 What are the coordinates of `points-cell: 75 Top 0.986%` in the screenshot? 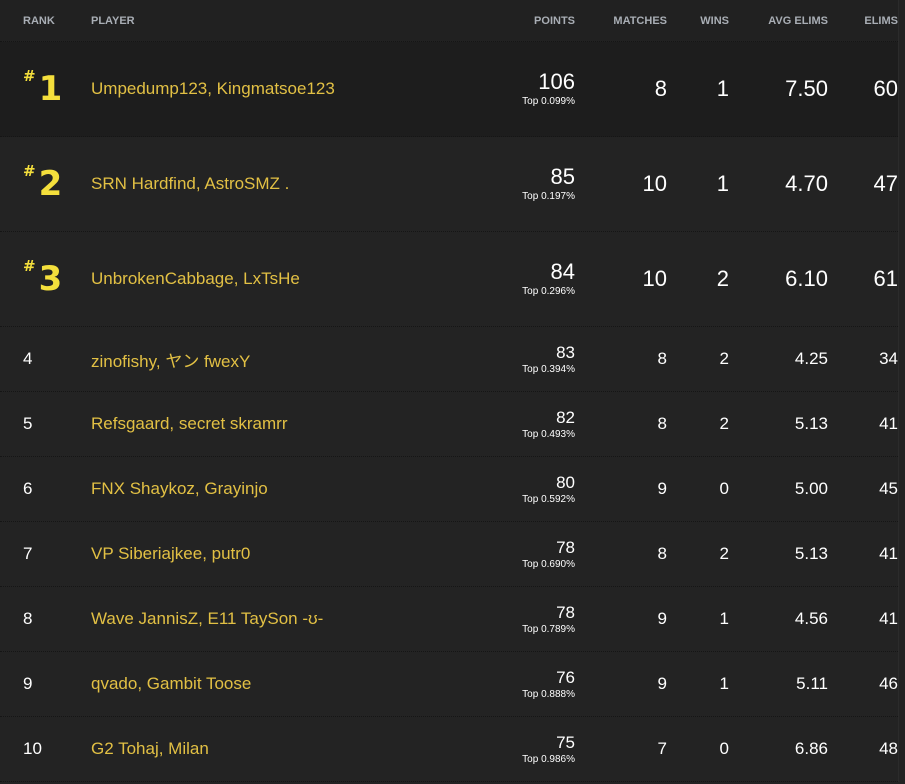 It's located at (520, 749).